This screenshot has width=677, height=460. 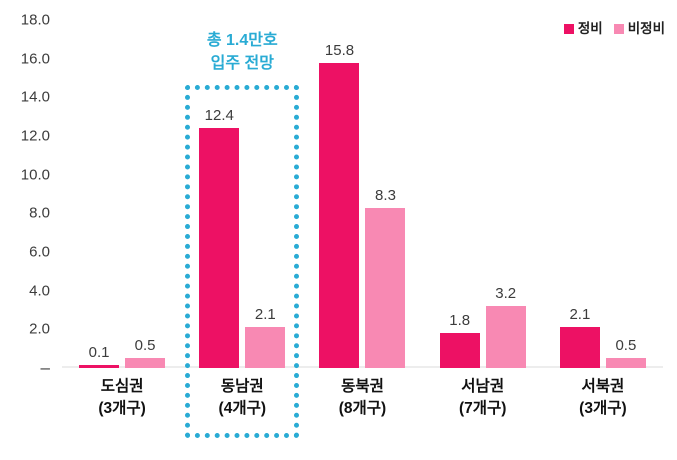 I want to click on y-axis-tick-label: 18.0, so click(x=35, y=20).